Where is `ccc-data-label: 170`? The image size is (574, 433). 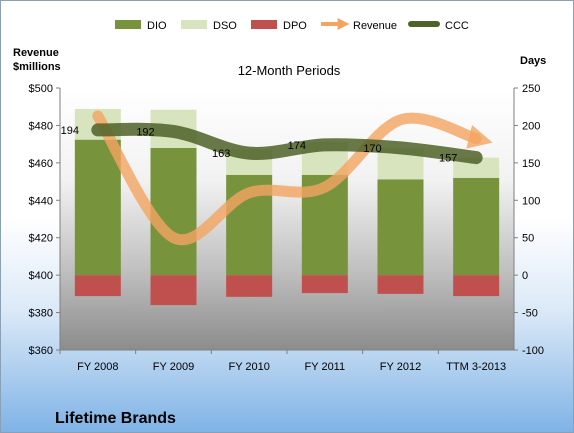
ccc-data-label: 170 is located at coordinates (372, 149).